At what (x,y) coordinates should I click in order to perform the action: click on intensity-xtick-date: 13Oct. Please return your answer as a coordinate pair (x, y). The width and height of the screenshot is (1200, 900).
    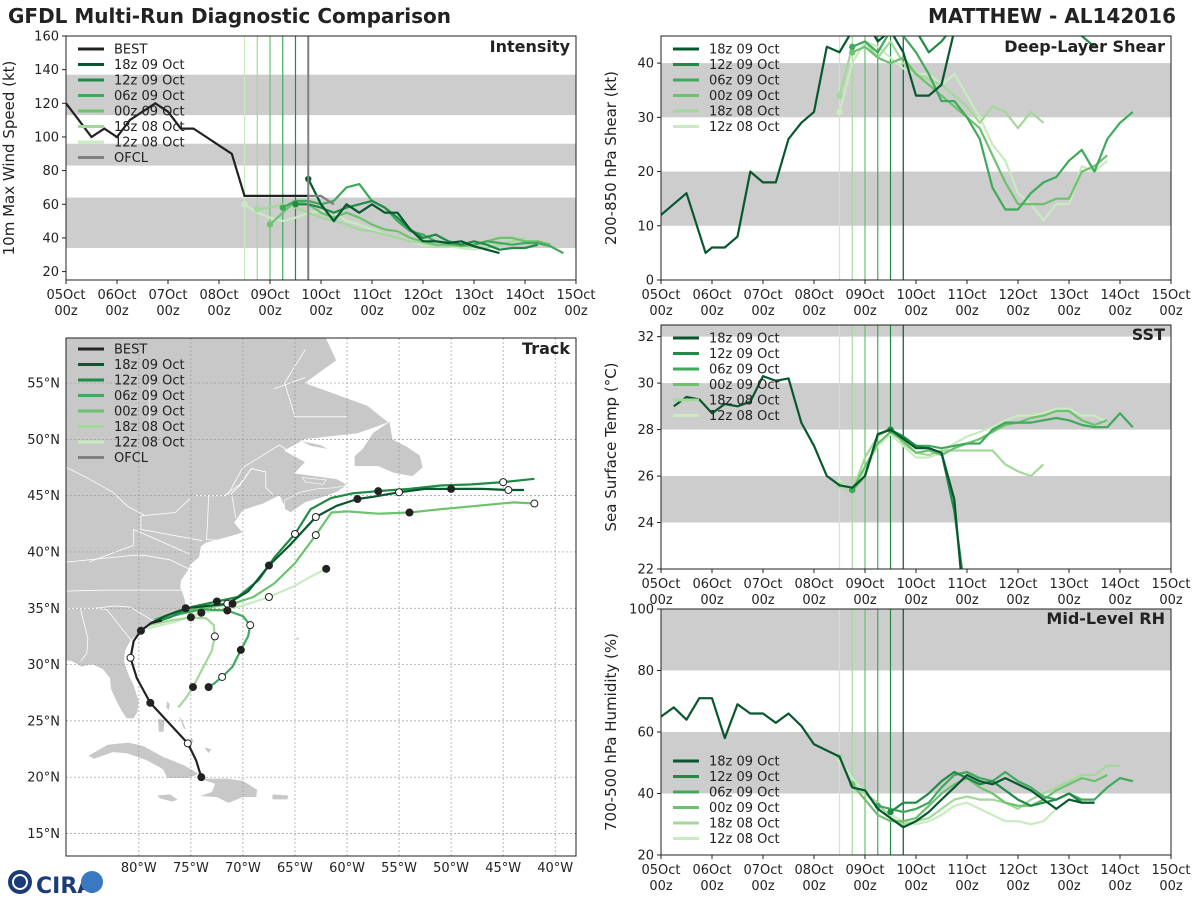
    Looking at the image, I should click on (473, 295).